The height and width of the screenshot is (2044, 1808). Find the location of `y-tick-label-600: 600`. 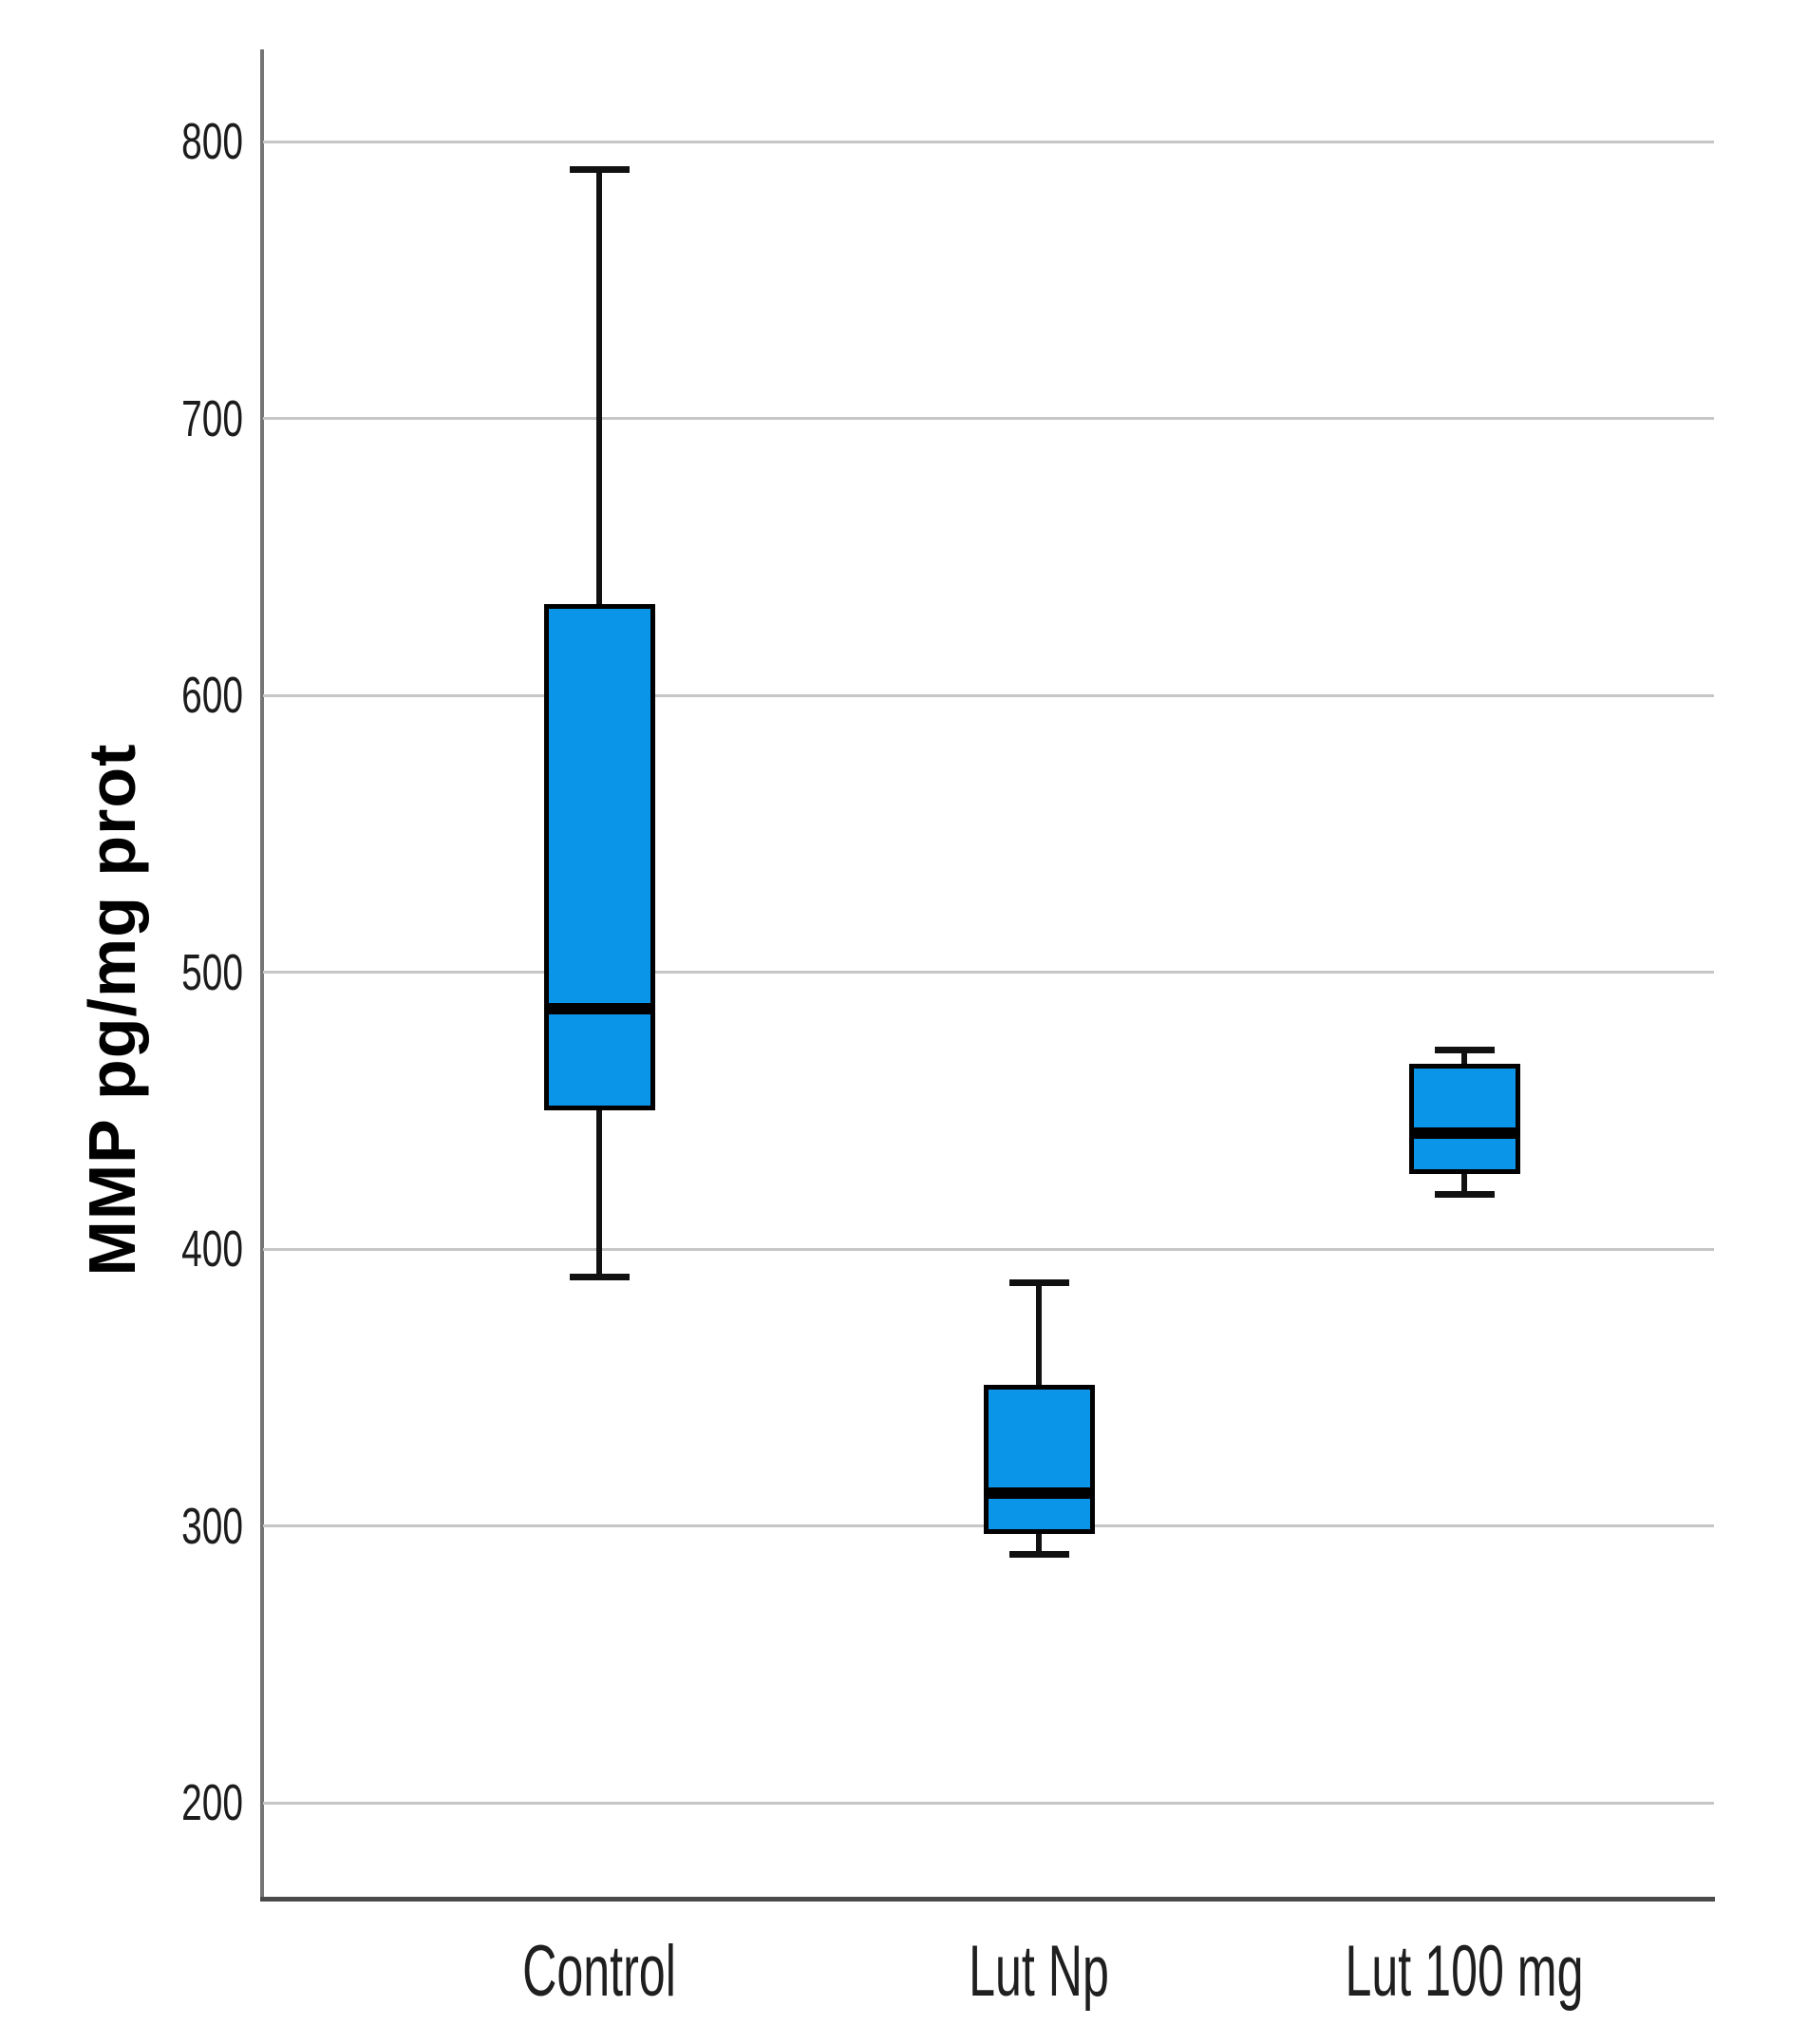

y-tick-label-600: 600 is located at coordinates (212, 696).